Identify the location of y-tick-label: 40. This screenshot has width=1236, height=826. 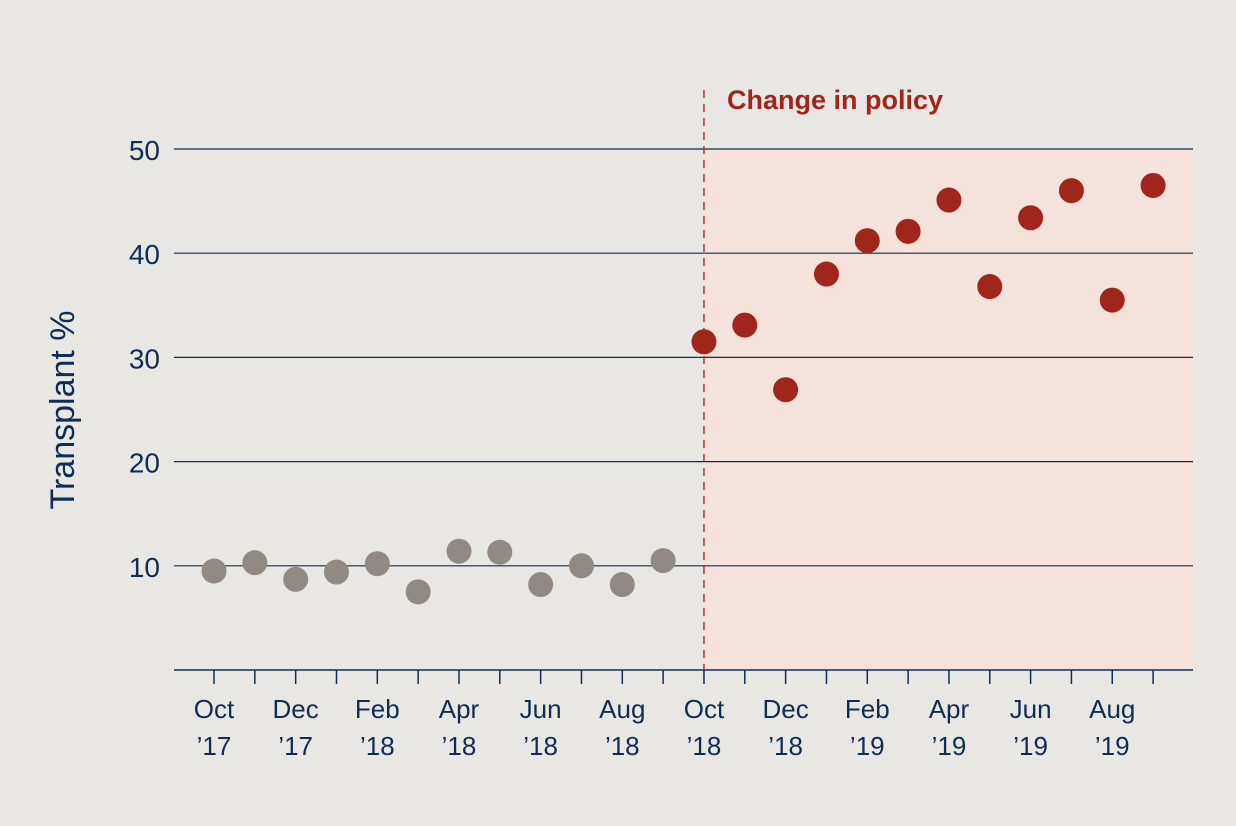
(144, 254).